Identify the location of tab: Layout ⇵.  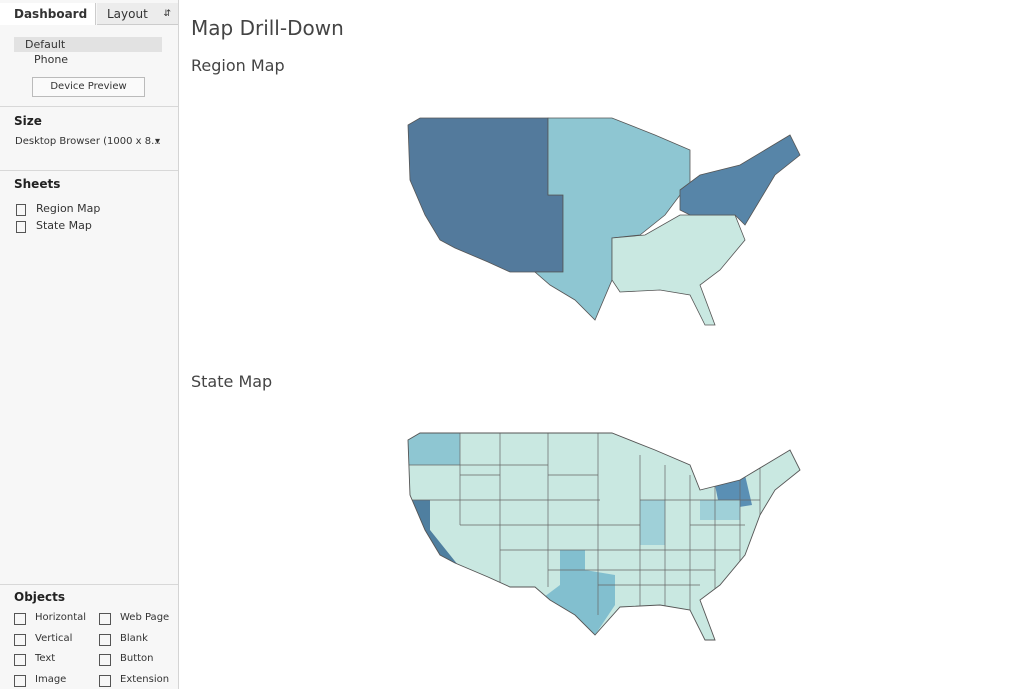
(137, 14).